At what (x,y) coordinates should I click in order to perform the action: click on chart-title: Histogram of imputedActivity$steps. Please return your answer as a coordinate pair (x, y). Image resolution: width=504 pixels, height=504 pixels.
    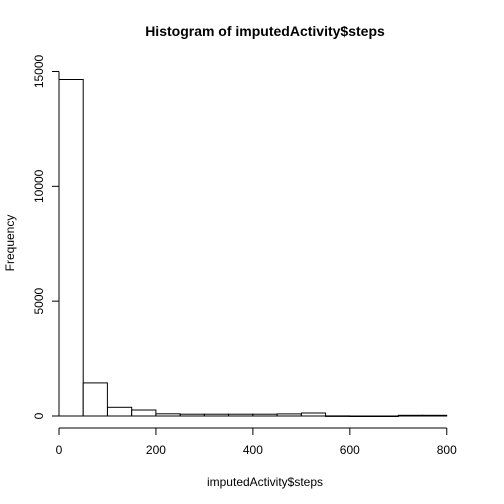
    Looking at the image, I should click on (265, 31).